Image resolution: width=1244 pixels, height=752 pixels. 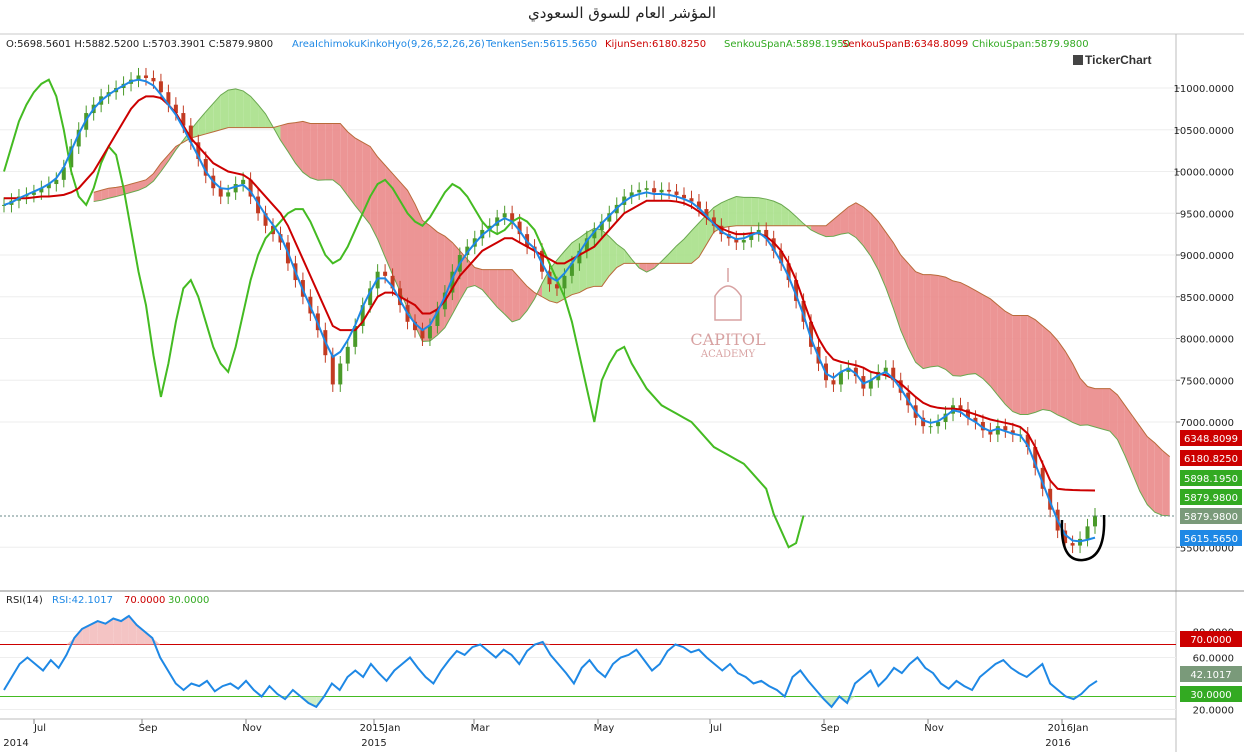 I want to click on price-tick-label: 9500.0000, so click(x=1207, y=214).